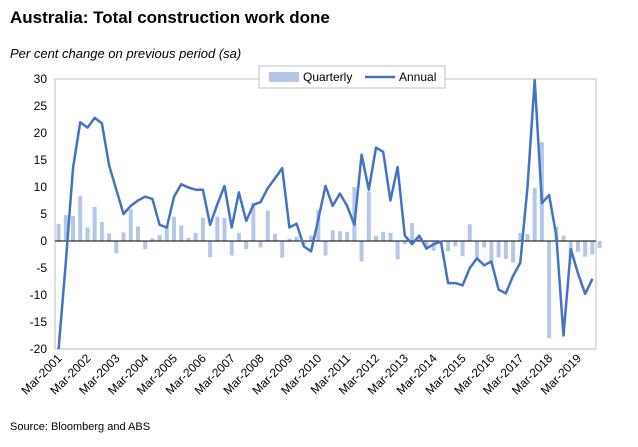  I want to click on legend-box, so click(352, 77).